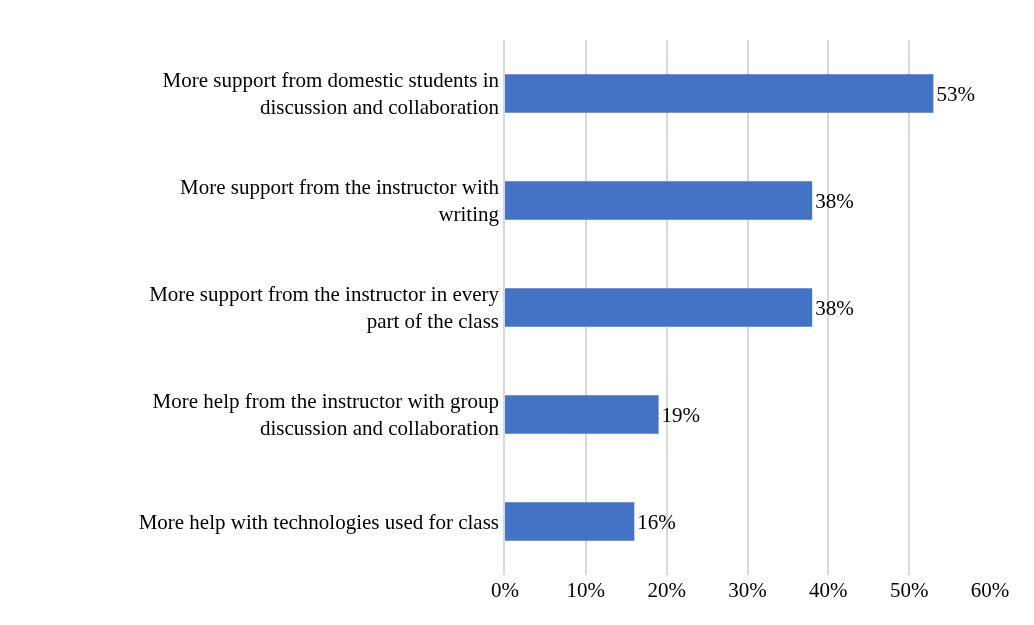 The height and width of the screenshot is (625, 1034). What do you see at coordinates (656, 521) in the screenshot?
I see `data-label: 16%` at bounding box center [656, 521].